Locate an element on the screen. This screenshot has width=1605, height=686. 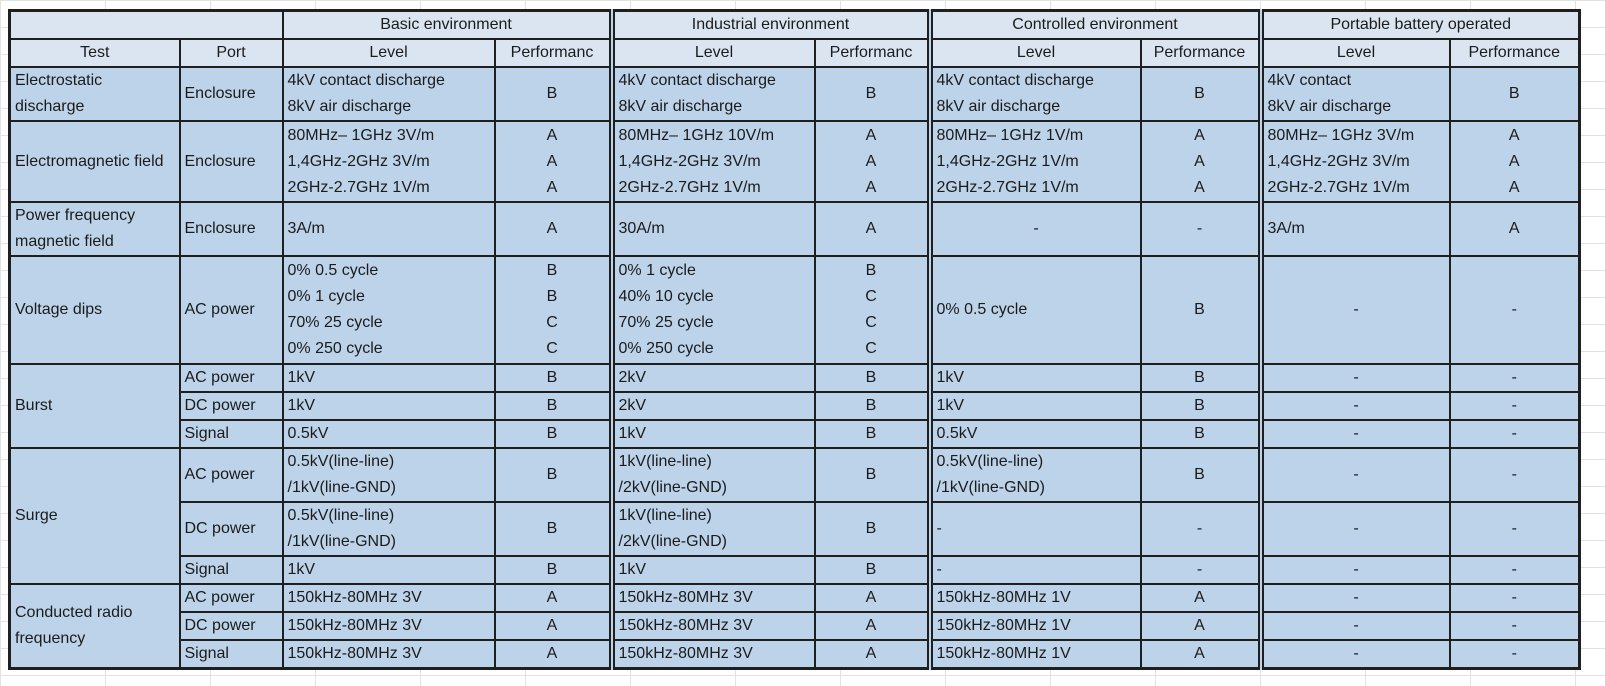
level-cell: 30A/m is located at coordinates (712, 229).